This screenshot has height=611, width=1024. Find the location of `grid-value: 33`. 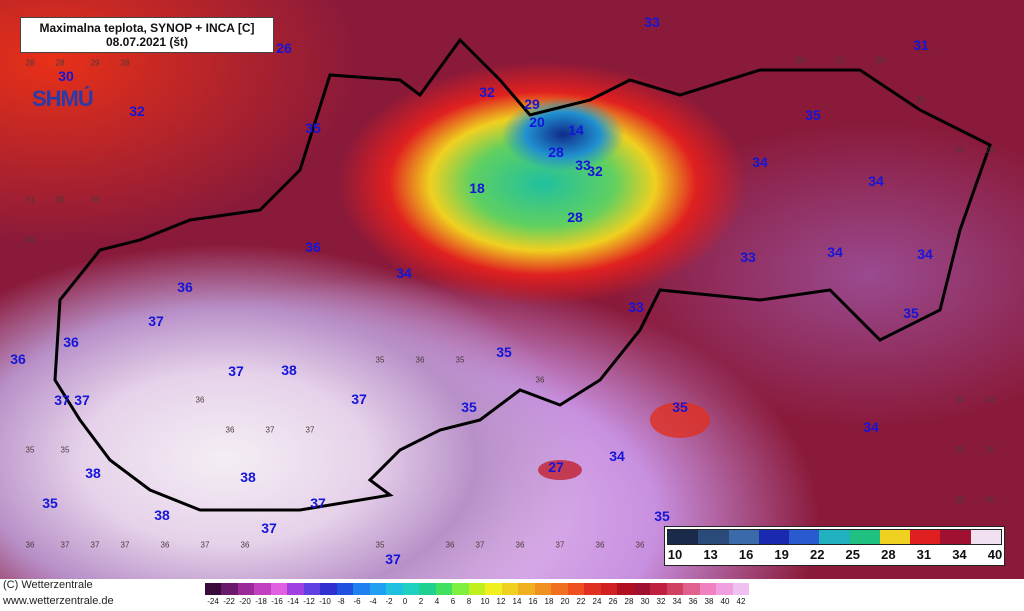

grid-value: 33 is located at coordinates (60, 200).